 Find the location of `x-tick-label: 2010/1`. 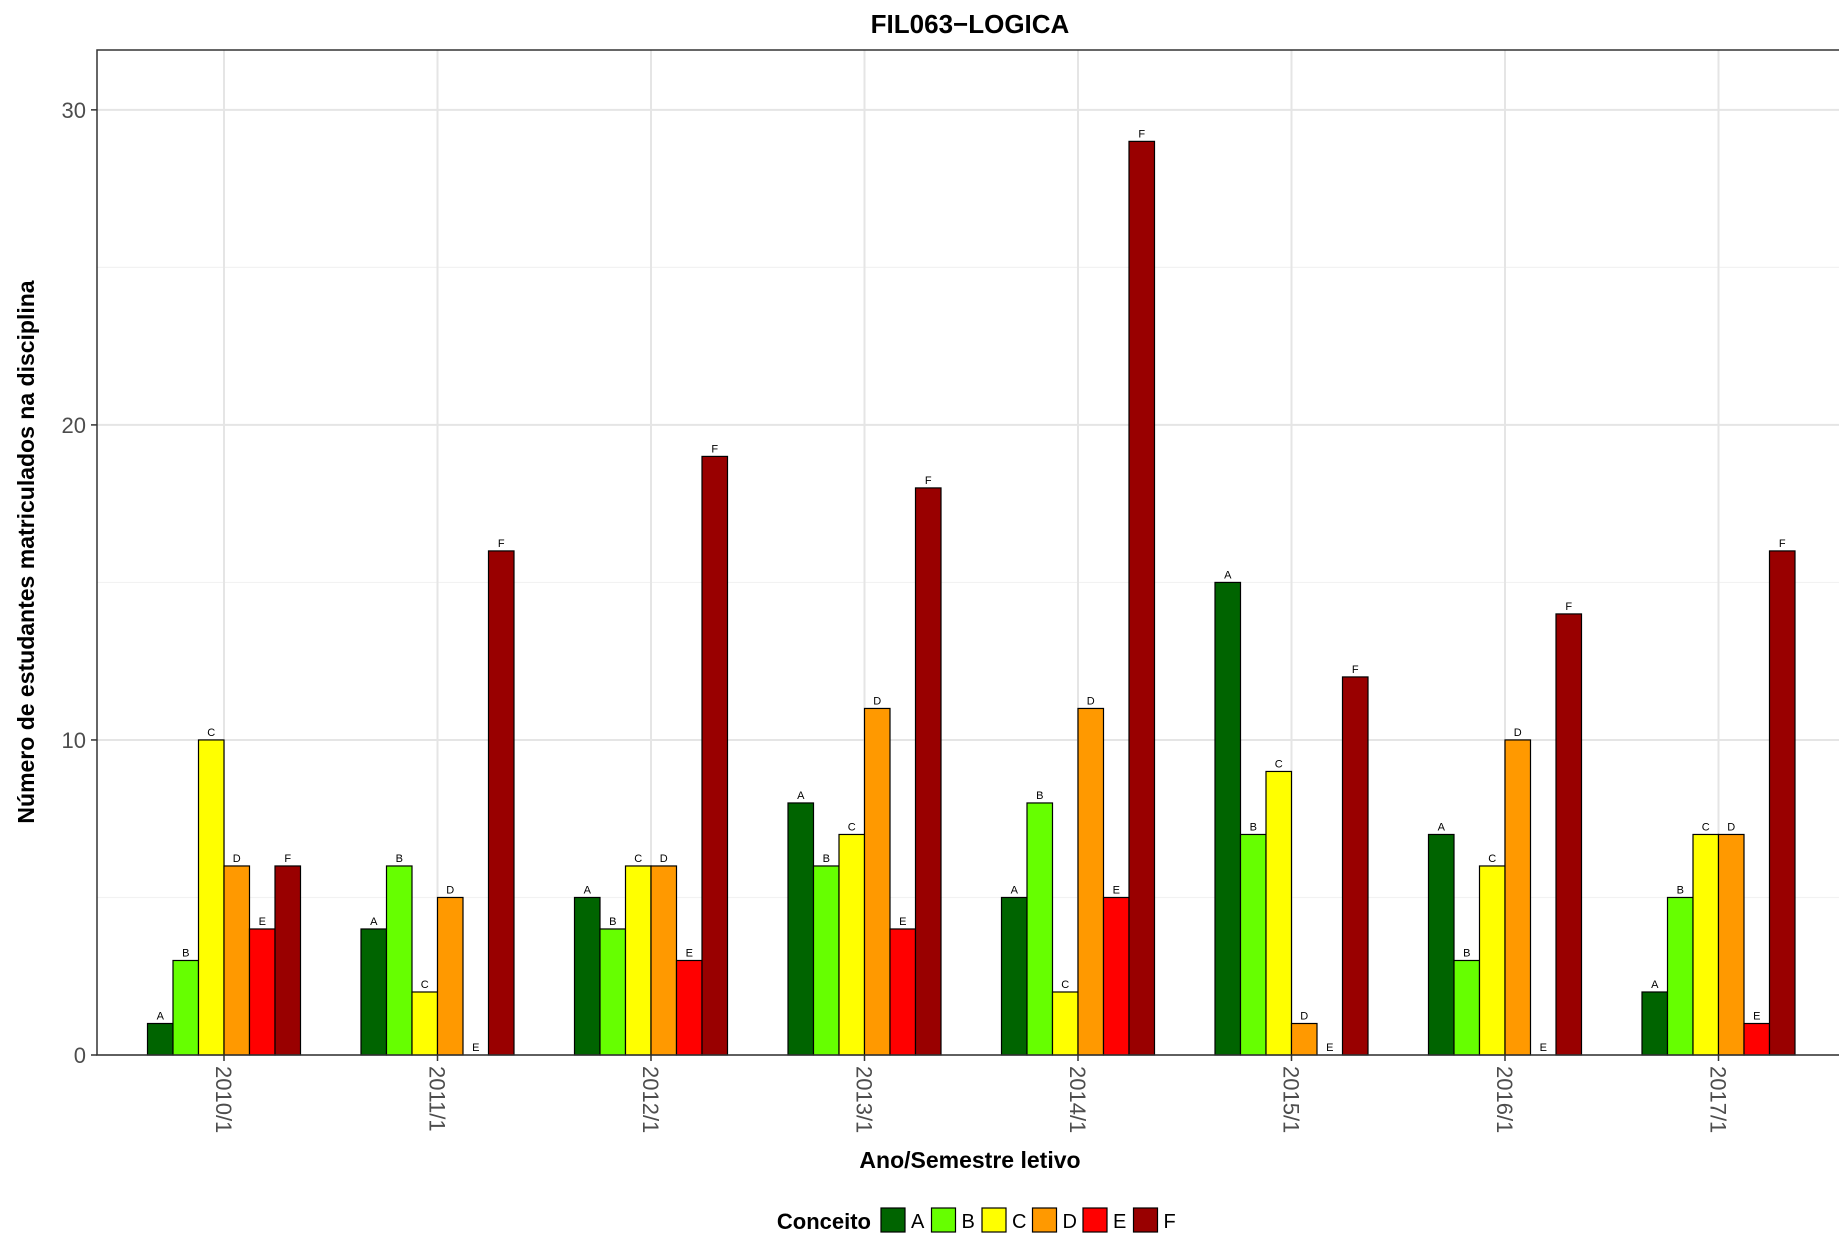

x-tick-label: 2010/1 is located at coordinates (223, 1099).